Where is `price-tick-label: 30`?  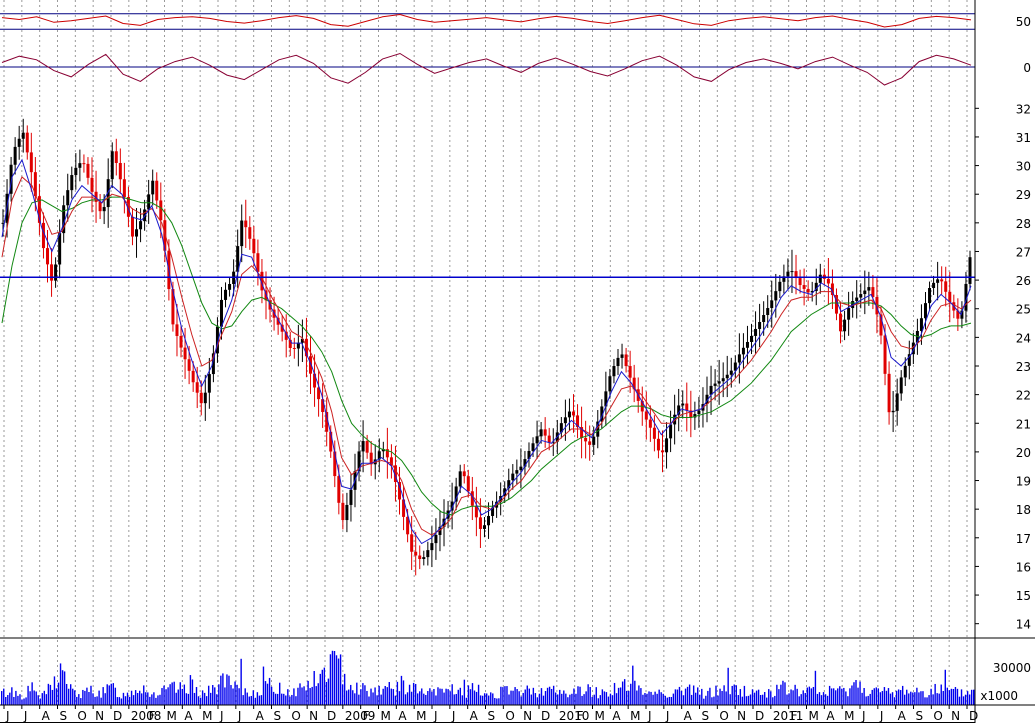
price-tick-label: 30 is located at coordinates (1023, 167).